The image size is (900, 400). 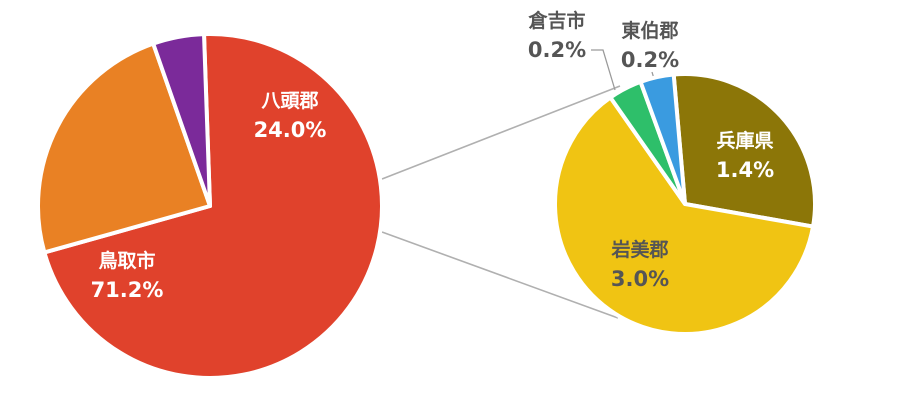 What do you see at coordinates (501, 132) in the screenshot?
I see `connector-line-top` at bounding box center [501, 132].